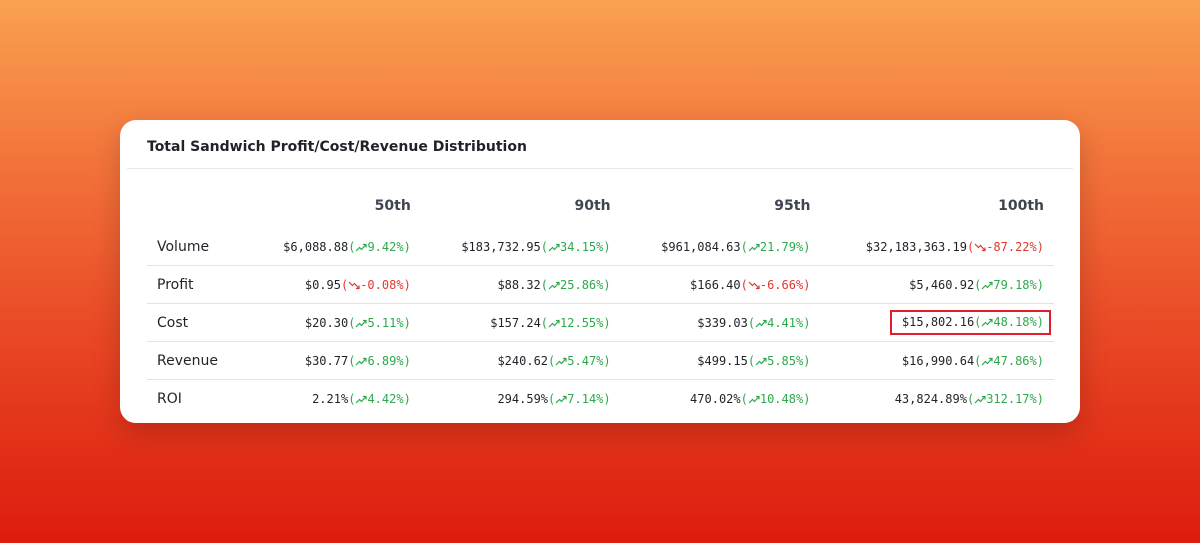 The image size is (1200, 543). What do you see at coordinates (1005, 247) in the screenshot?
I see `cell-change: (-87.22%)` at bounding box center [1005, 247].